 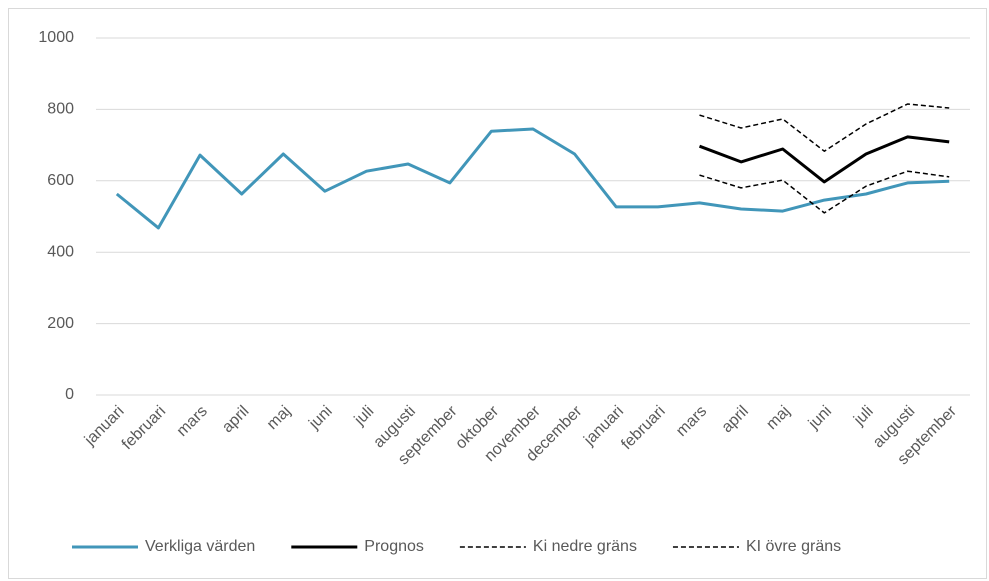 What do you see at coordinates (60, 251) in the screenshot?
I see `y-tick-label: 400` at bounding box center [60, 251].